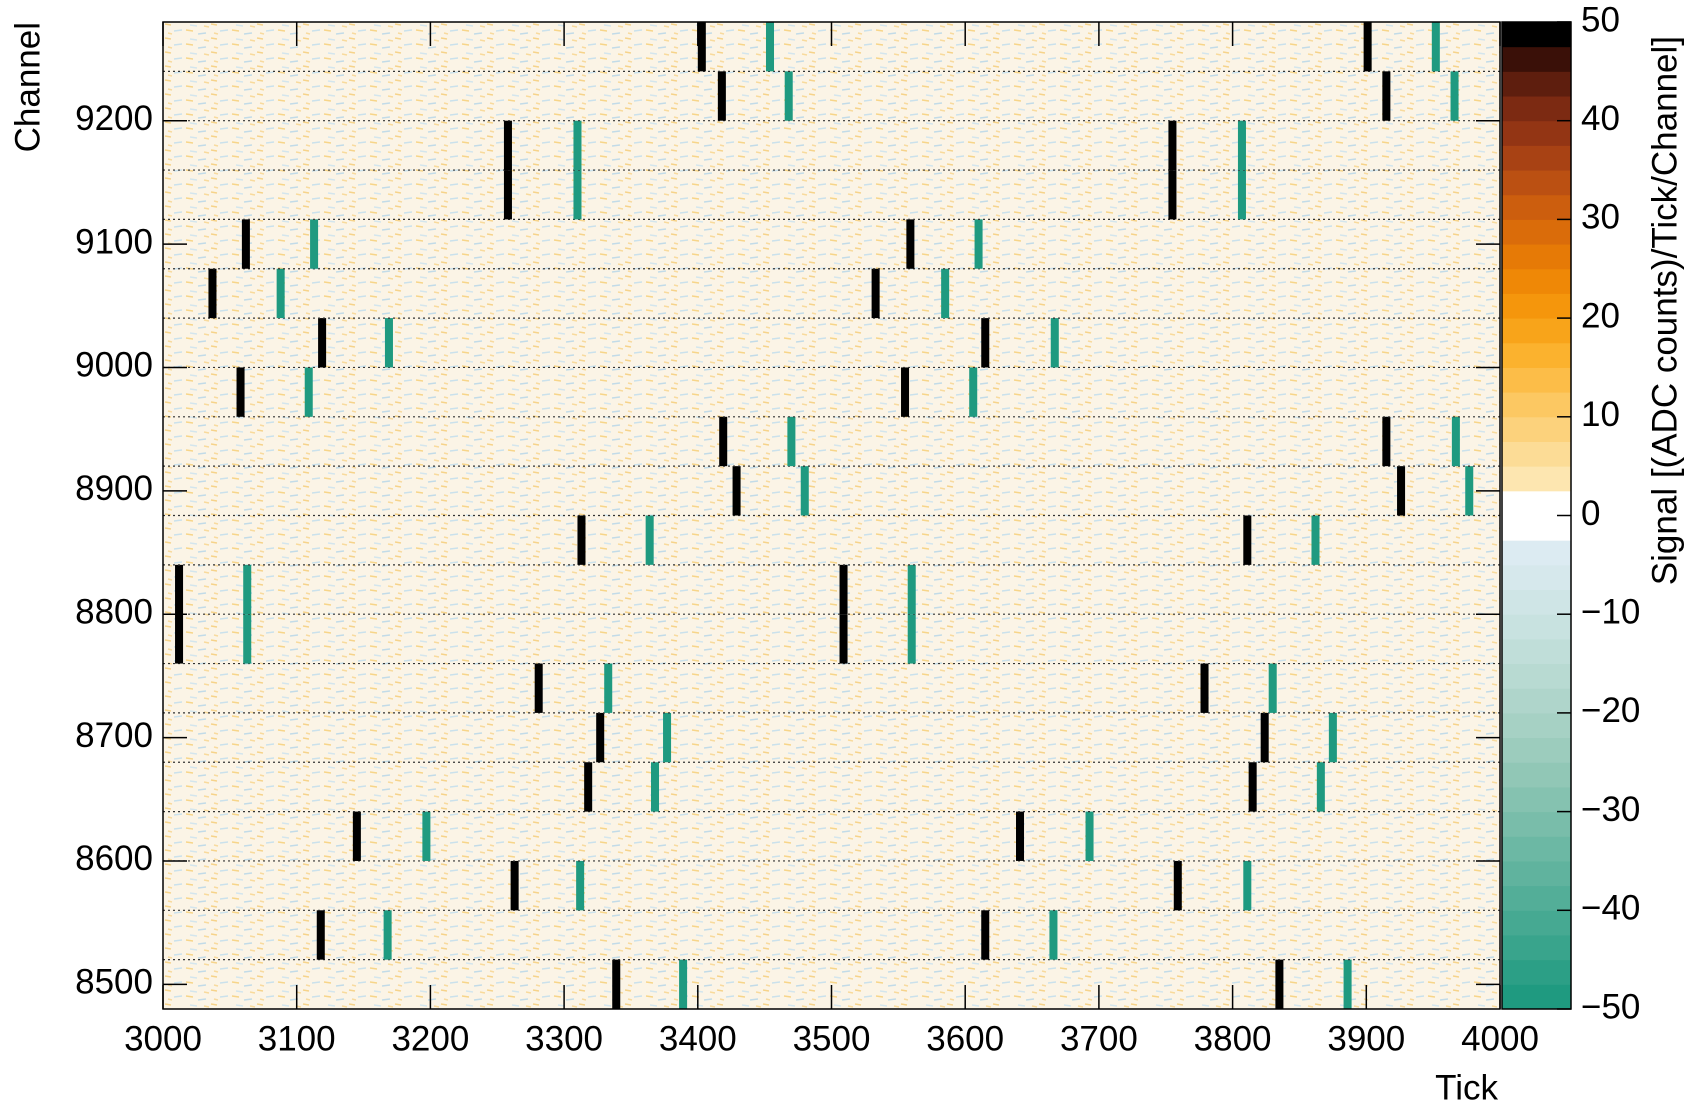 Image resolution: width=1696 pixels, height=1103 pixels. What do you see at coordinates (965, 1038) in the screenshot?
I see `x-tick-label: 3600` at bounding box center [965, 1038].